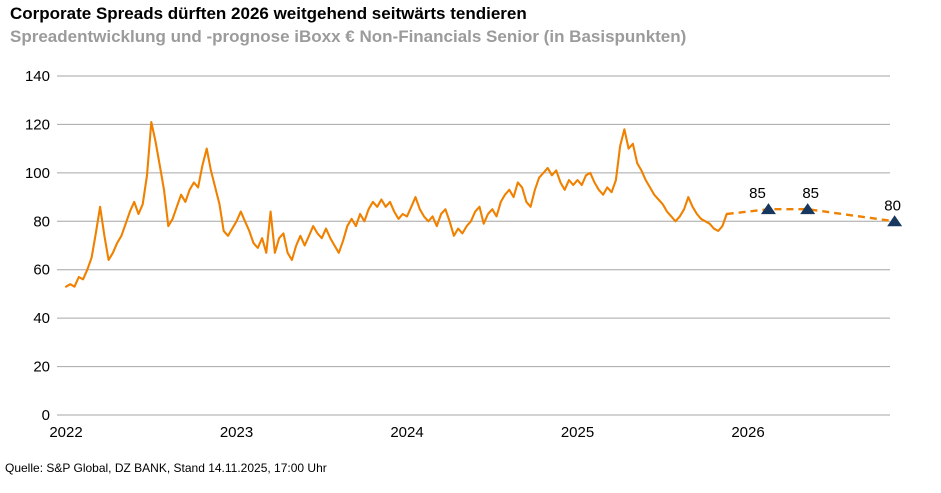  I want to click on x-axis-tick-2026: 2026, so click(747, 432).